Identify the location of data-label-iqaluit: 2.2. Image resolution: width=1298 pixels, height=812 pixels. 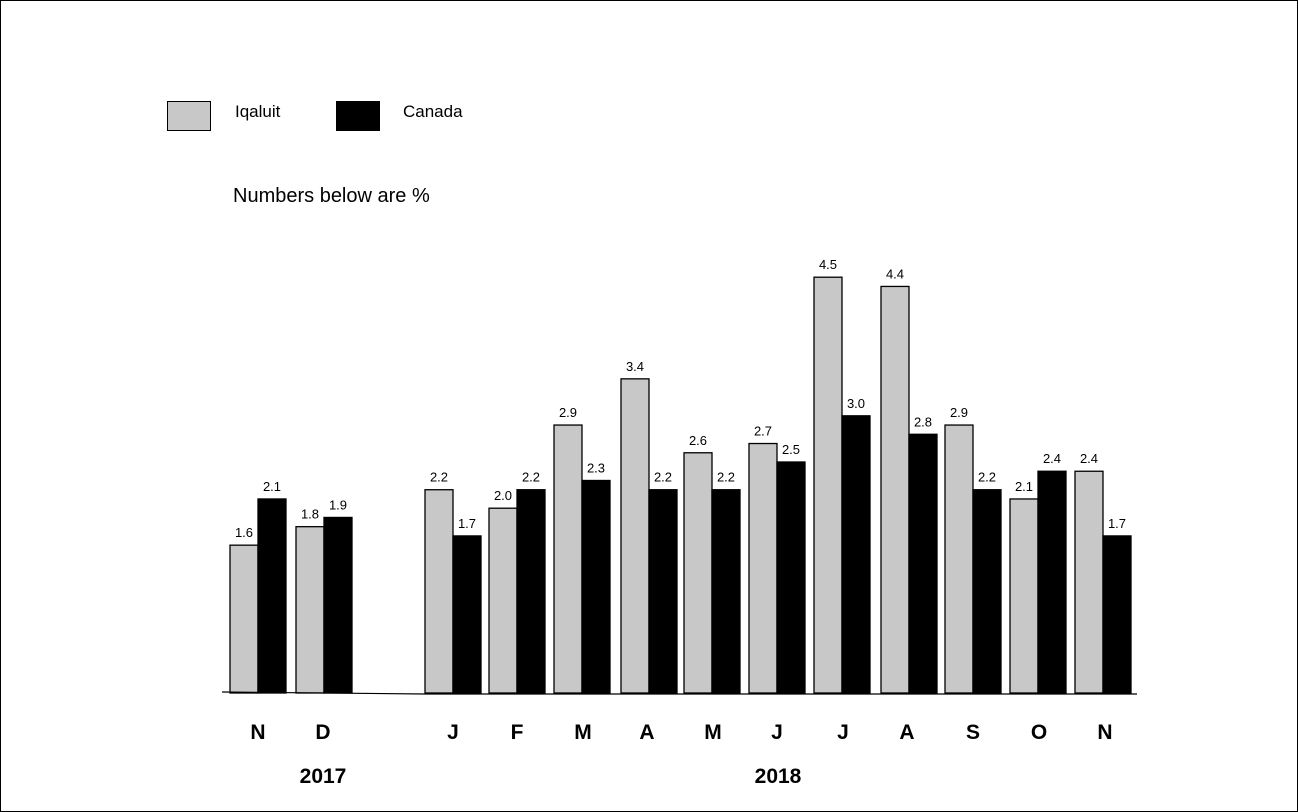
(439, 477).